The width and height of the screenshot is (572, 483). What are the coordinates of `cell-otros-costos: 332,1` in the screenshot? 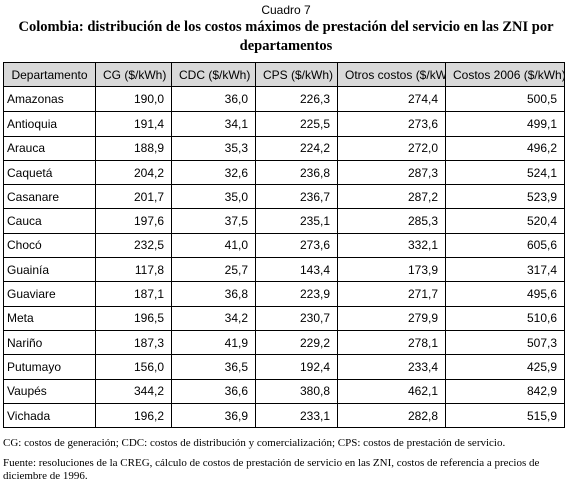 It's located at (391, 245).